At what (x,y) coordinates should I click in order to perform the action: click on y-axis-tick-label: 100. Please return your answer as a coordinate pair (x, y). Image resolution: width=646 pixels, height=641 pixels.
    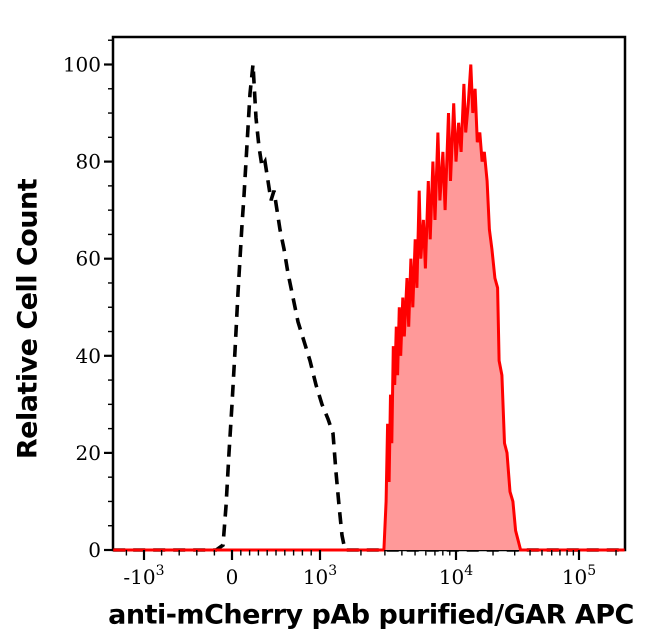
    Looking at the image, I should click on (82, 65).